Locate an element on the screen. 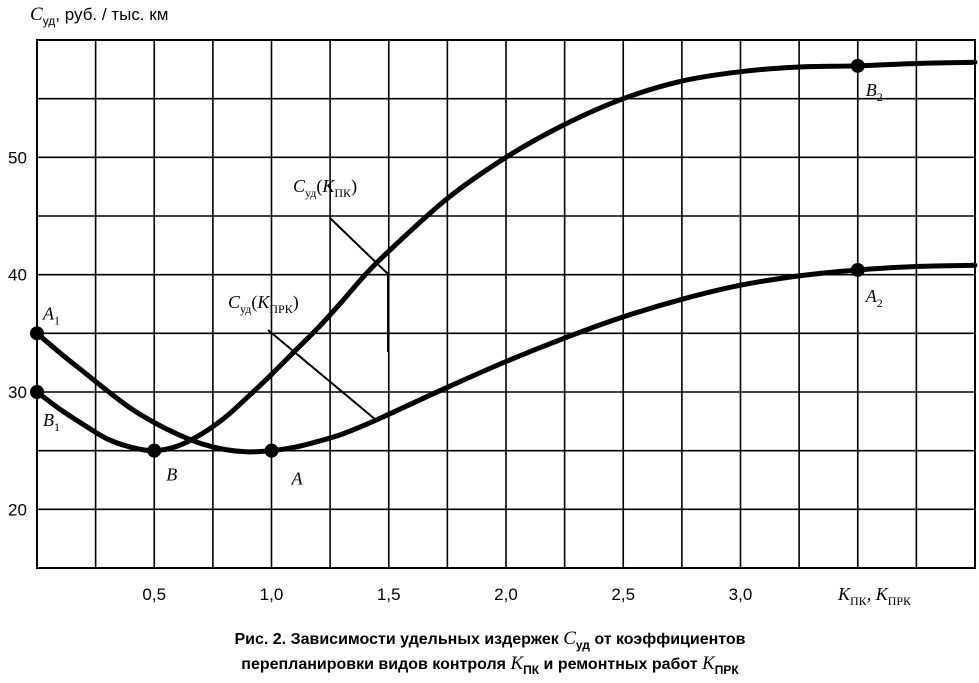 The image size is (979, 683). point-label: A2 is located at coordinates (874, 298).